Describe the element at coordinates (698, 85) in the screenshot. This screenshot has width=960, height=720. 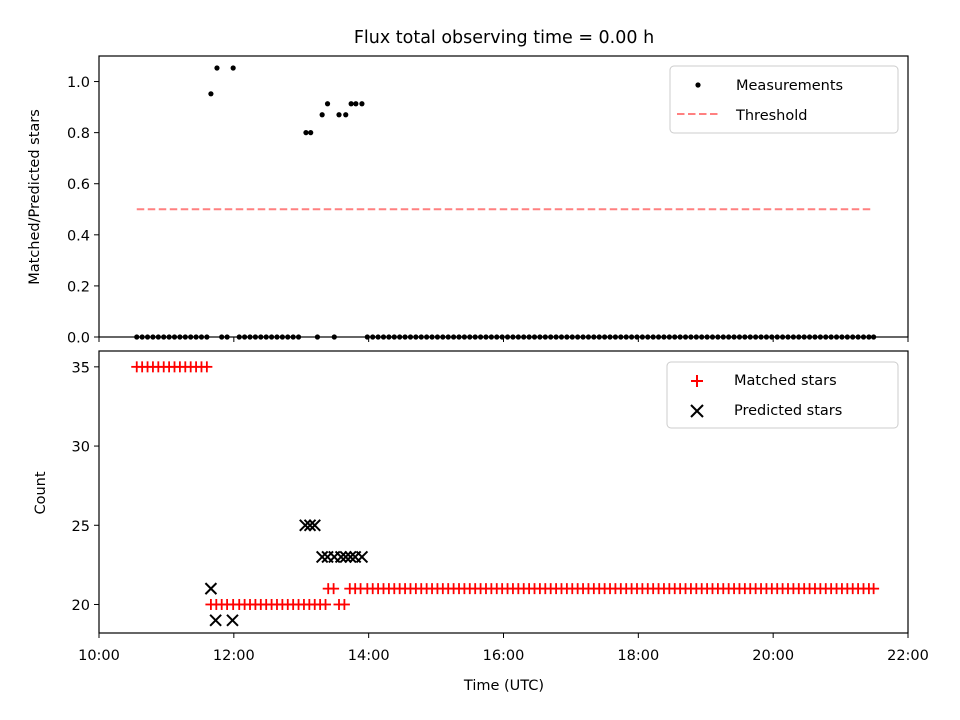
I see `legend-measurements-marker` at that location.